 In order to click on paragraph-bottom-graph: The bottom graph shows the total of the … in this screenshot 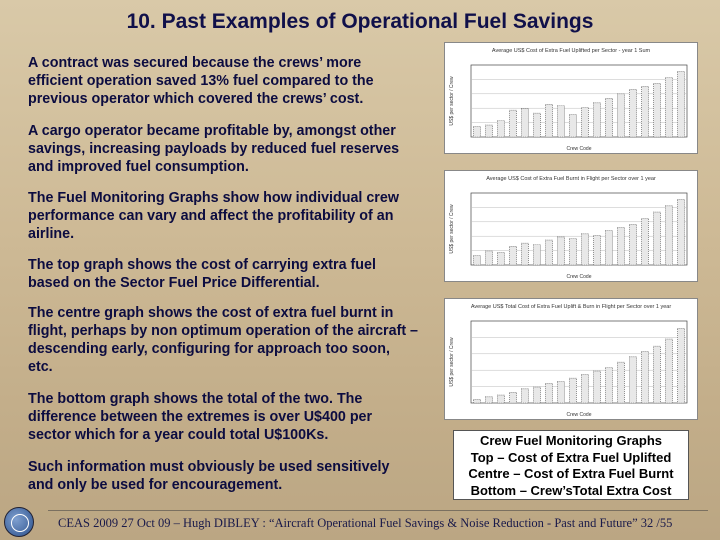, I will do `click(200, 417)`.